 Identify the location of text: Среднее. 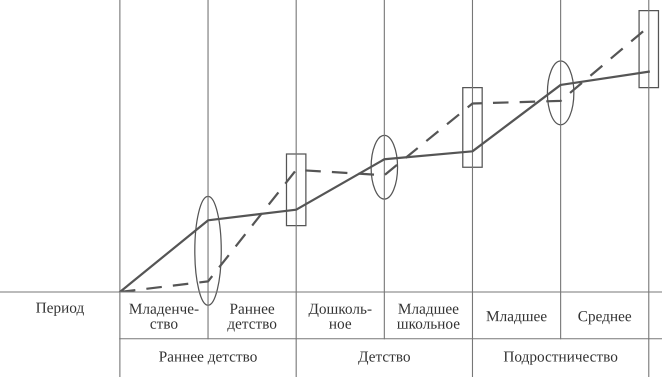
(605, 317).